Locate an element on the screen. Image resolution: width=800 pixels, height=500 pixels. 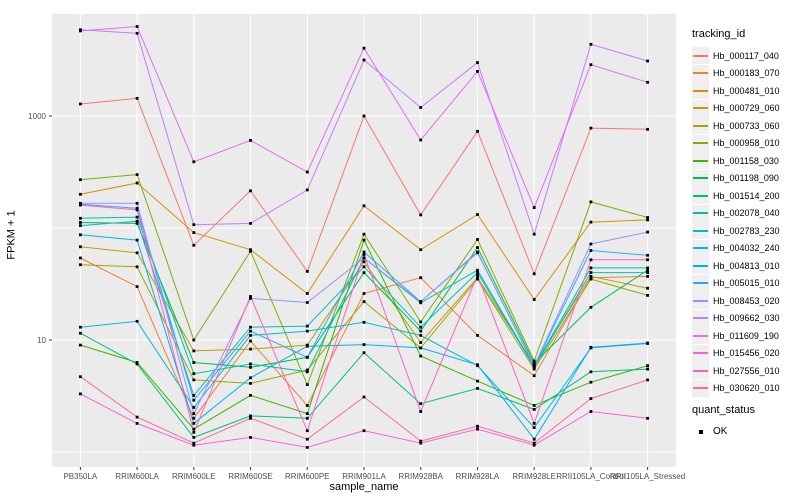
legend-title-tracking-id: tracking_id is located at coordinates (719, 34).